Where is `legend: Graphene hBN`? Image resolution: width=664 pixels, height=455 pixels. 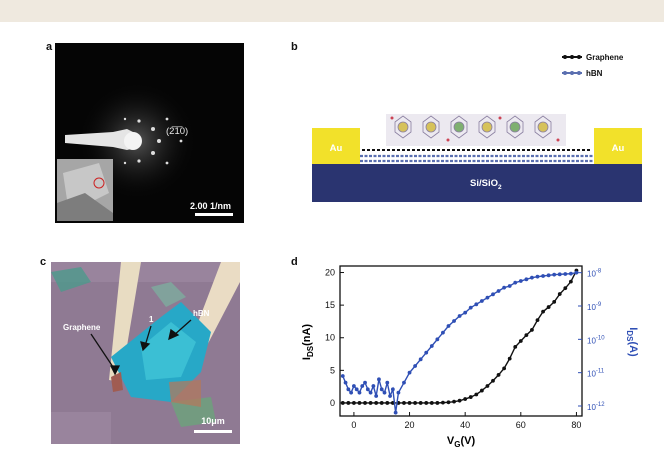
legend: Graphene hBN is located at coordinates (593, 65).